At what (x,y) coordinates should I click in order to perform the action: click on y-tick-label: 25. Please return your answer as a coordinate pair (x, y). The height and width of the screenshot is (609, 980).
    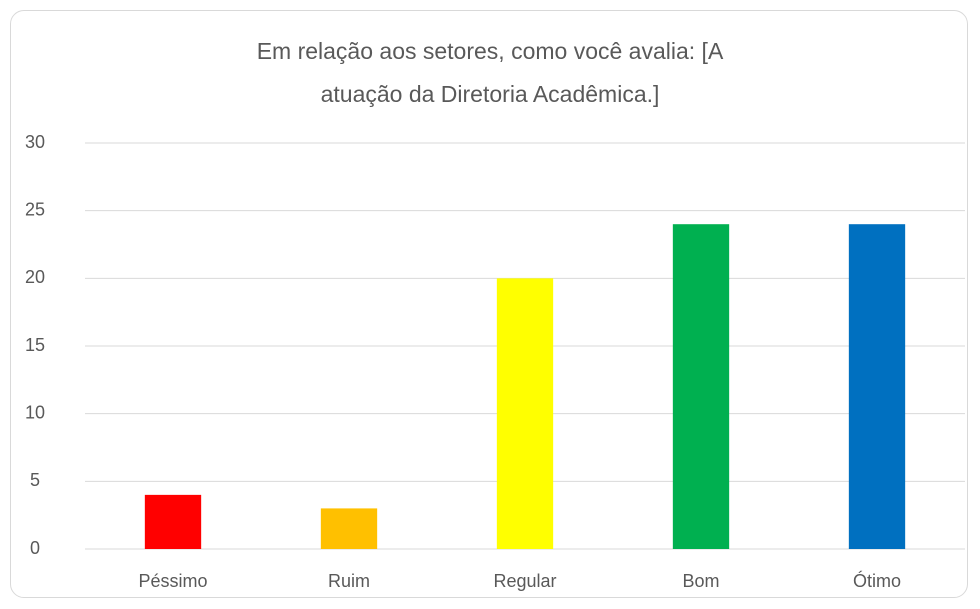
    Looking at the image, I should click on (35, 209).